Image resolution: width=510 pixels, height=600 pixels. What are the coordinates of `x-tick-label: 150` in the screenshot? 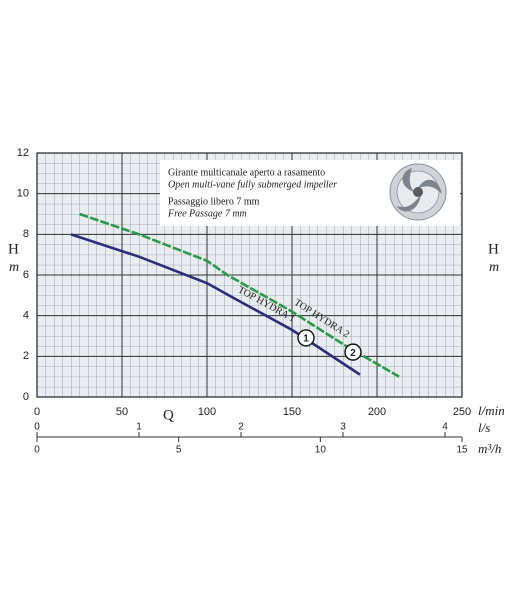 It's located at (292, 412).